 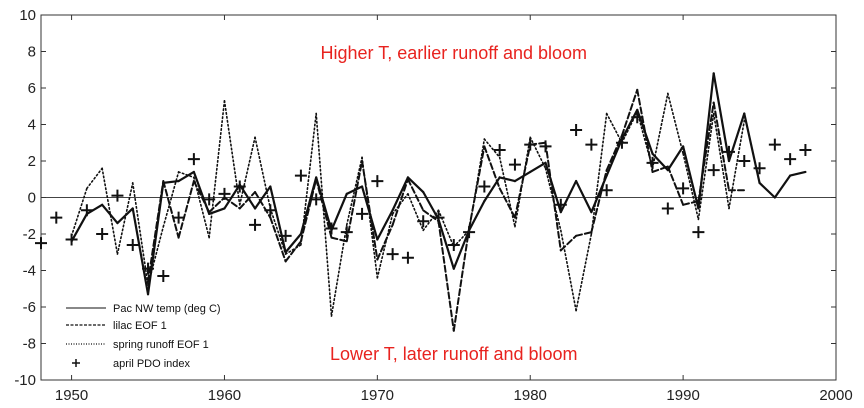 I want to click on y-tick-label: 4, so click(x=32, y=125).